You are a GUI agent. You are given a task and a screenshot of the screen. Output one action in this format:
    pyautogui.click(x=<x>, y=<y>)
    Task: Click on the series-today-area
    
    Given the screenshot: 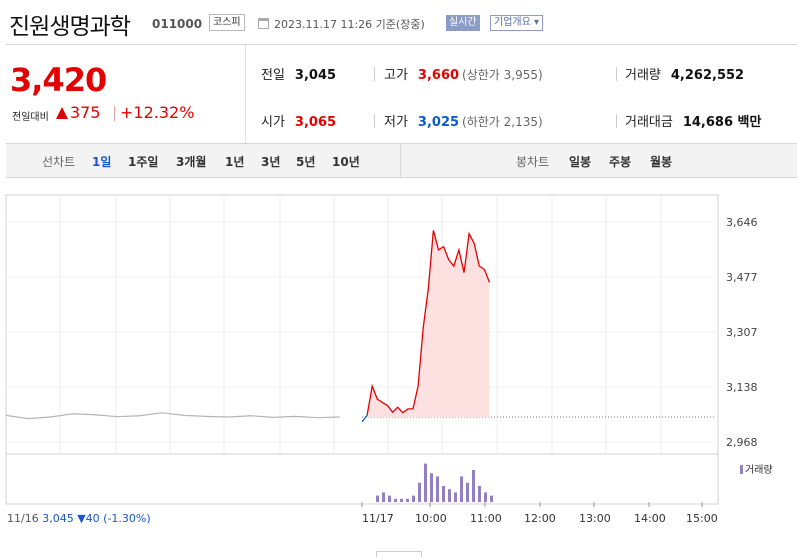 What is the action you would take?
    pyautogui.click(x=428, y=324)
    